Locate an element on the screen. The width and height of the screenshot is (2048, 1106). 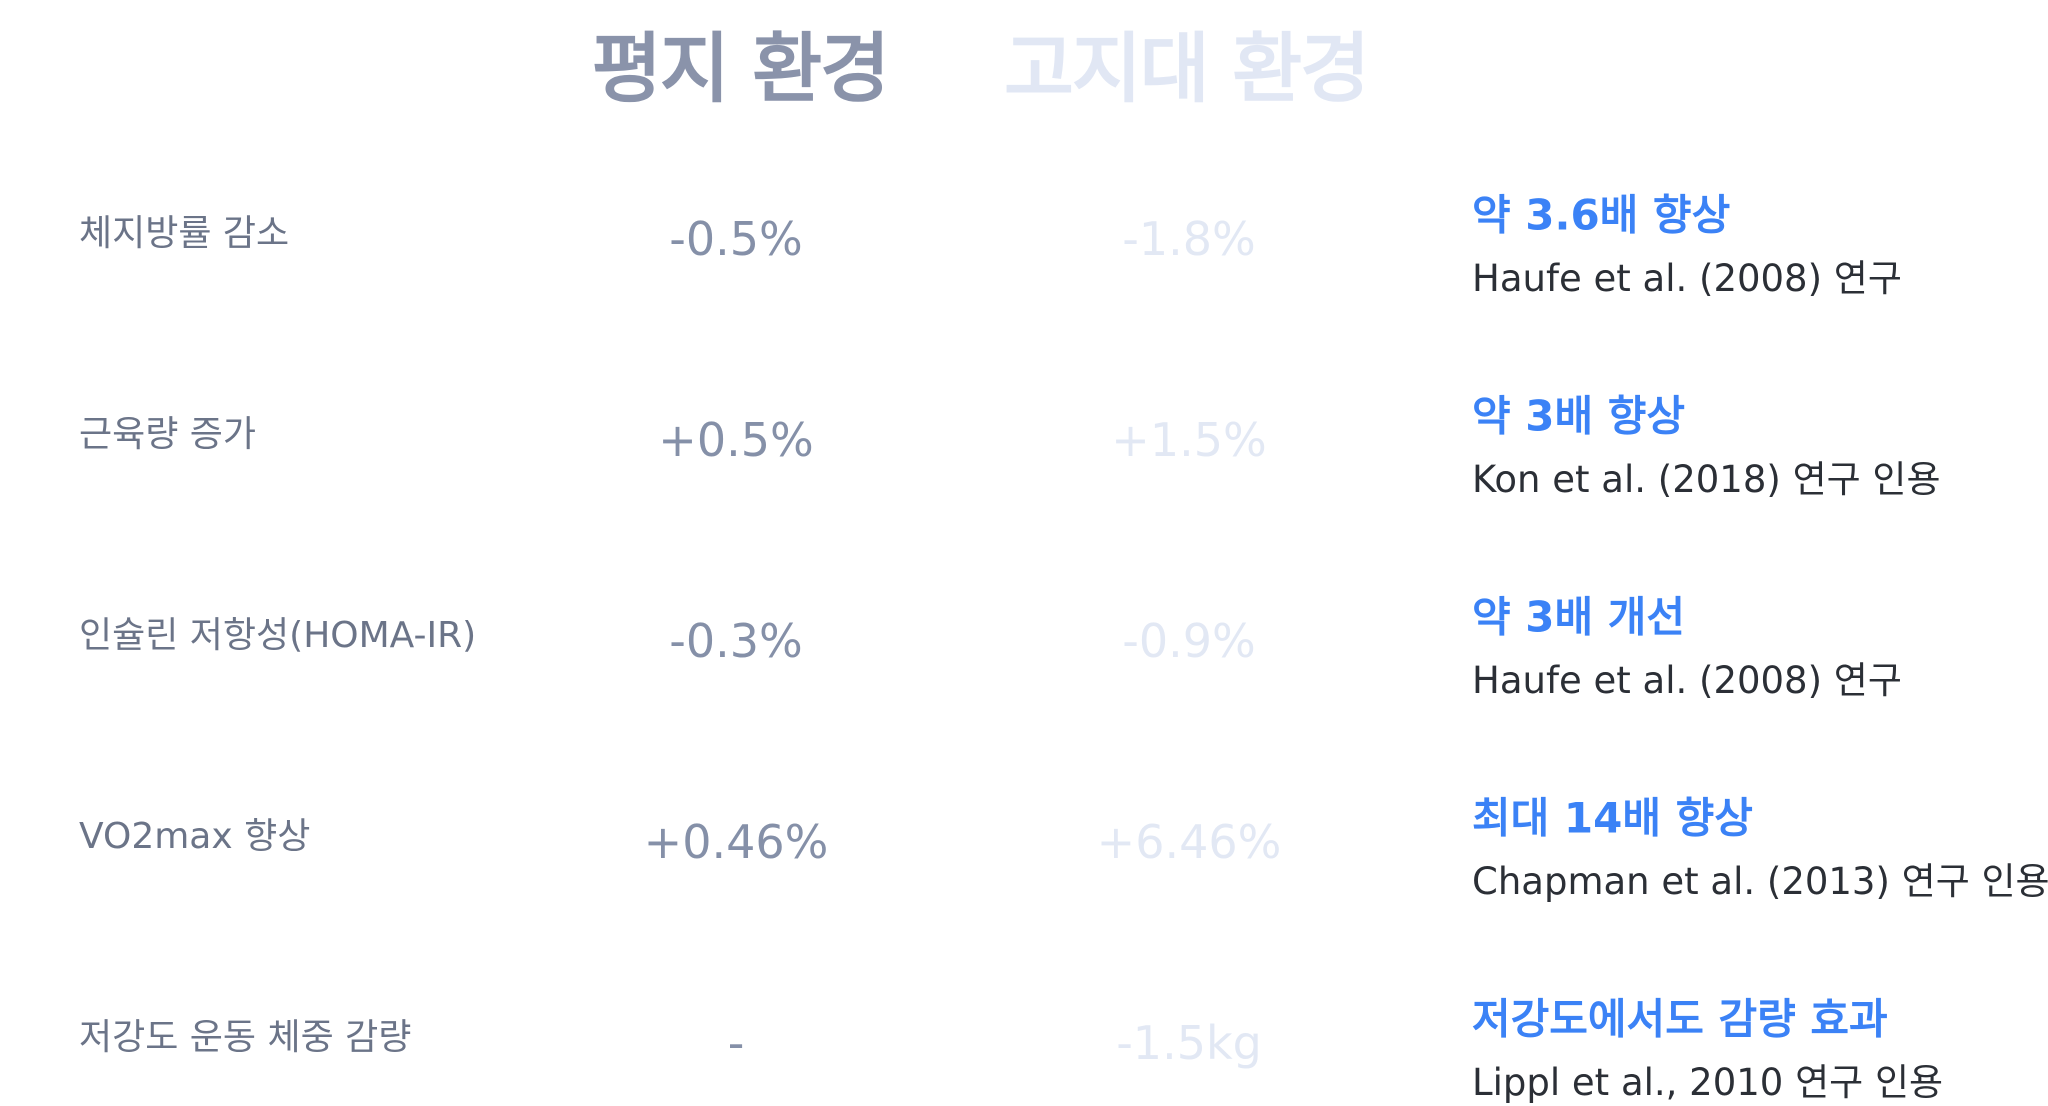
effect: 약 3.6배 향상 is located at coordinates (1601, 215).